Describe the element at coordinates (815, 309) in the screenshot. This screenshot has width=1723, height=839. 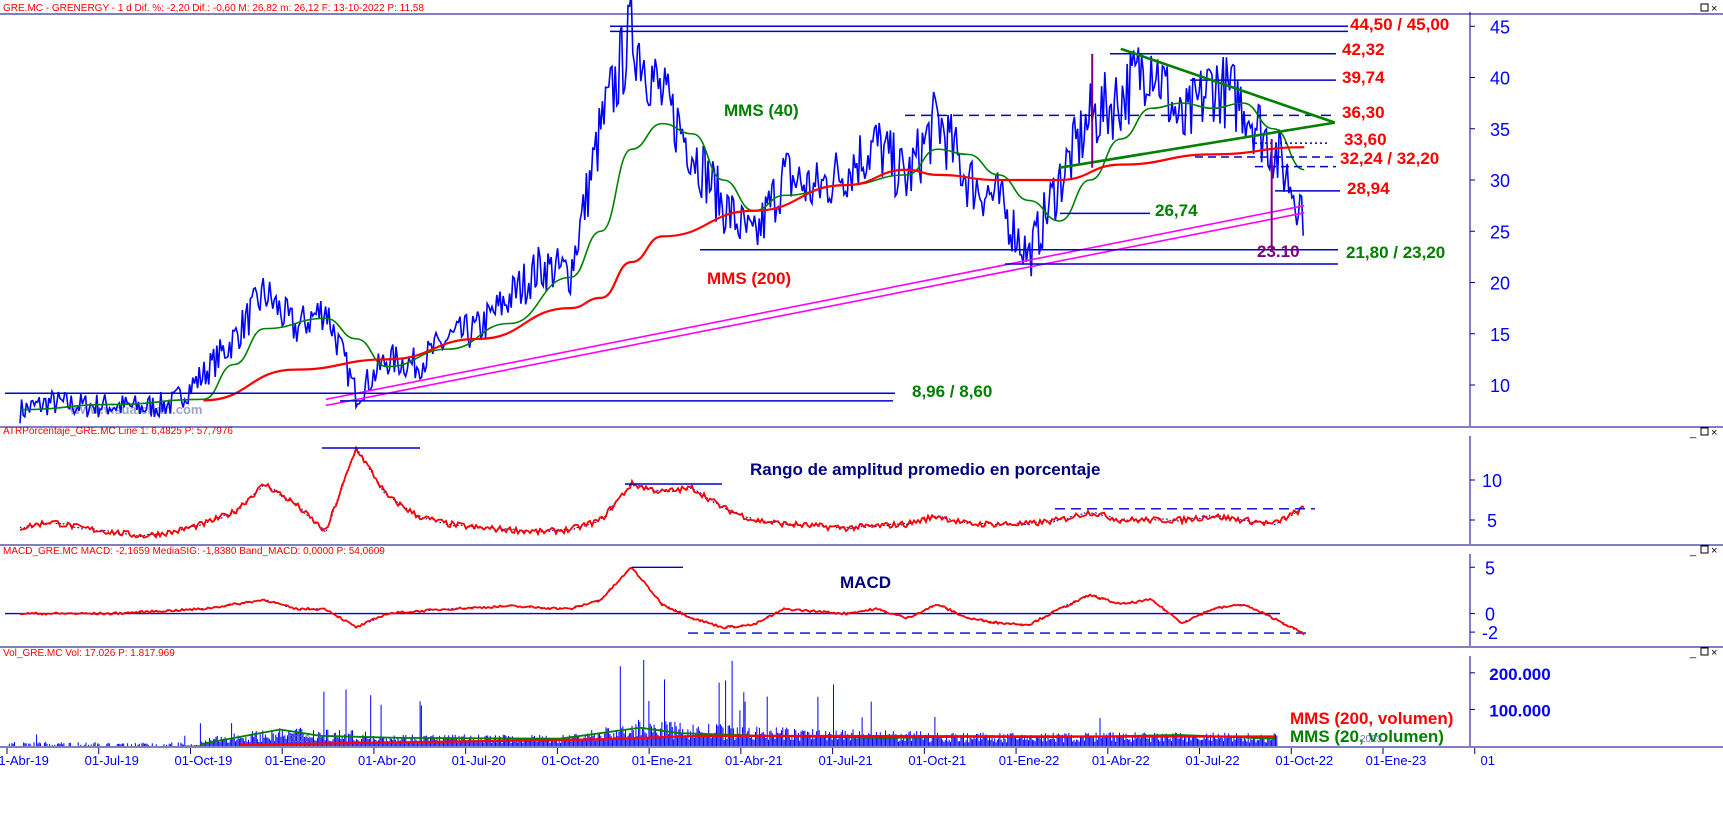
I see `trendline-support-lower` at that location.